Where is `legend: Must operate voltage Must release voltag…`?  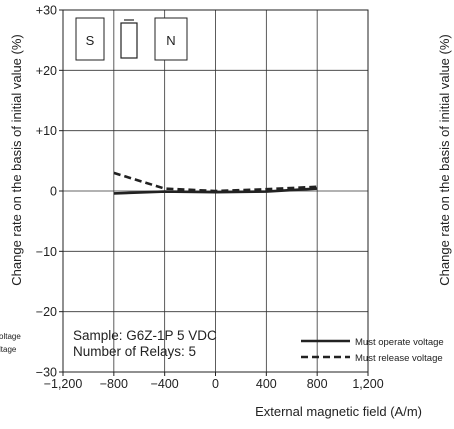 legend: Must operate voltage Must release voltag… is located at coordinates (372, 350).